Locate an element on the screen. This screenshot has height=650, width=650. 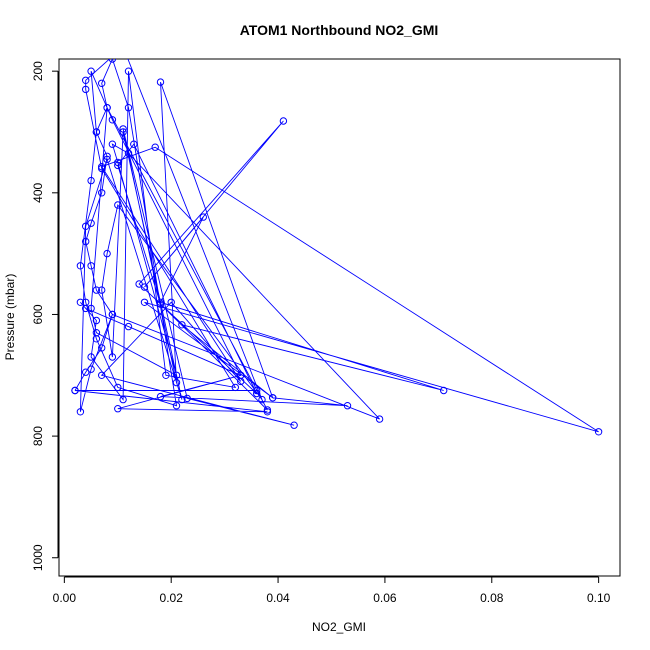
y-tick-label: 800 is located at coordinates (38, 436).